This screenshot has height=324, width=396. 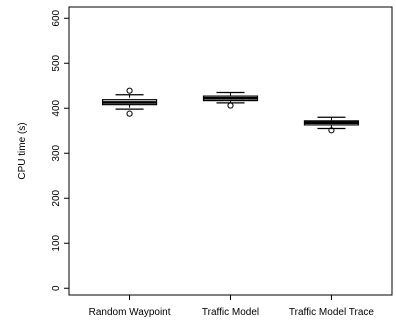 I want to click on y-tick-label: 500, so click(x=56, y=62).